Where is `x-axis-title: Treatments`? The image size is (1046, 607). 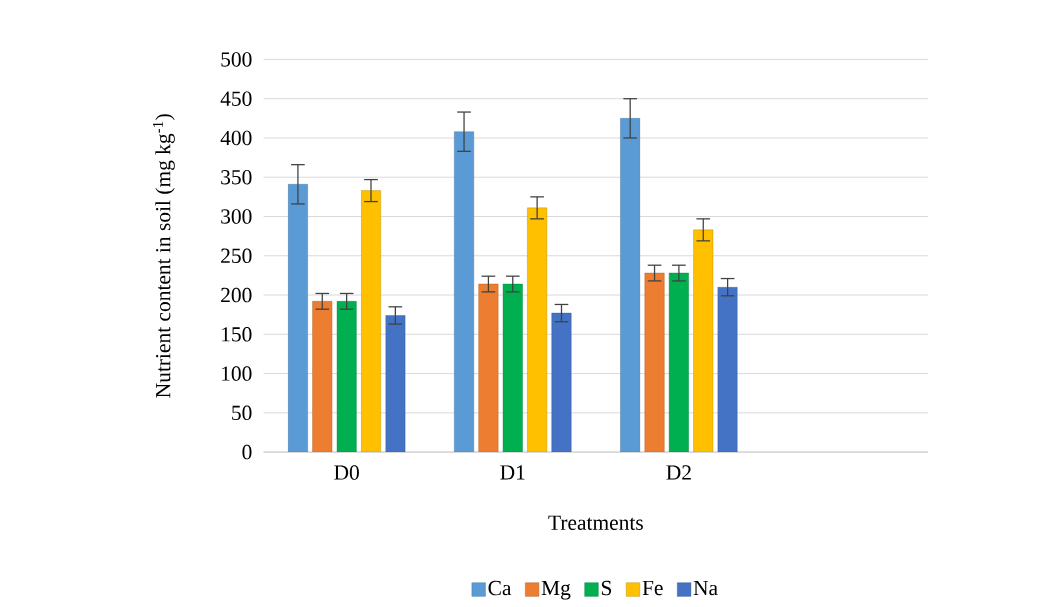 x-axis-title: Treatments is located at coordinates (595, 522).